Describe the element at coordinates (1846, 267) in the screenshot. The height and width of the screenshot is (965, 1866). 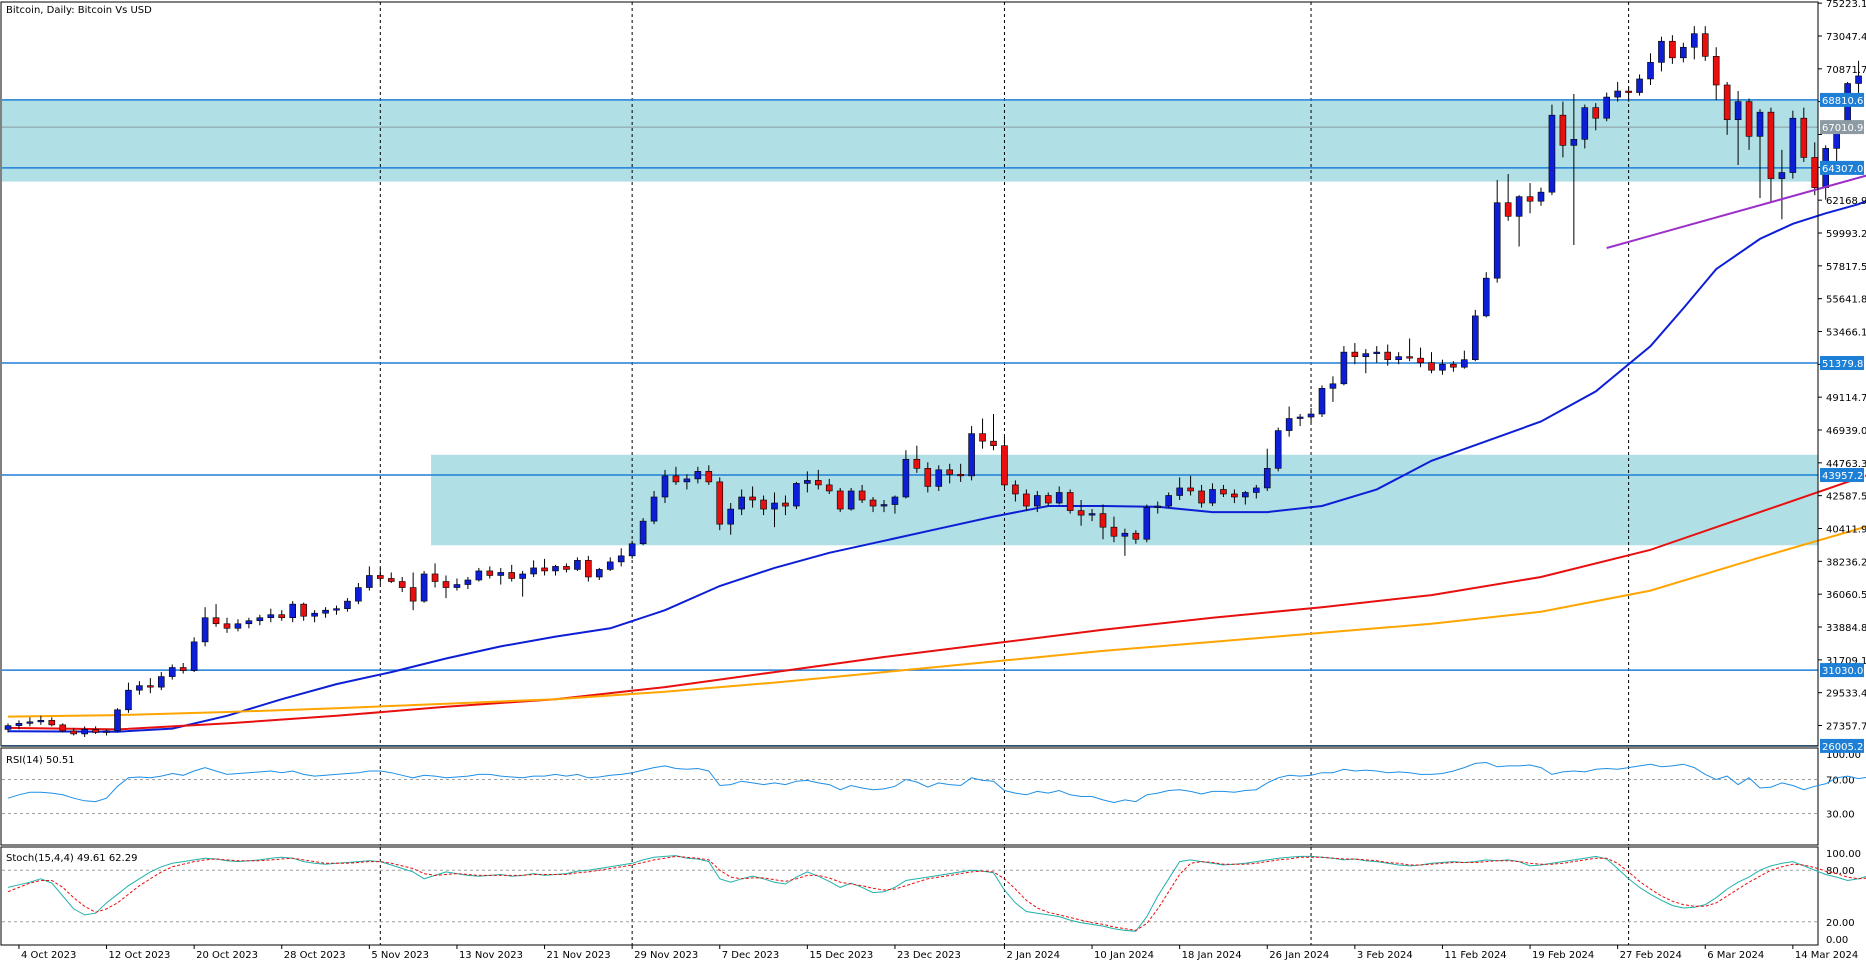
I see `y-tick-label-8: 57817.57` at that location.